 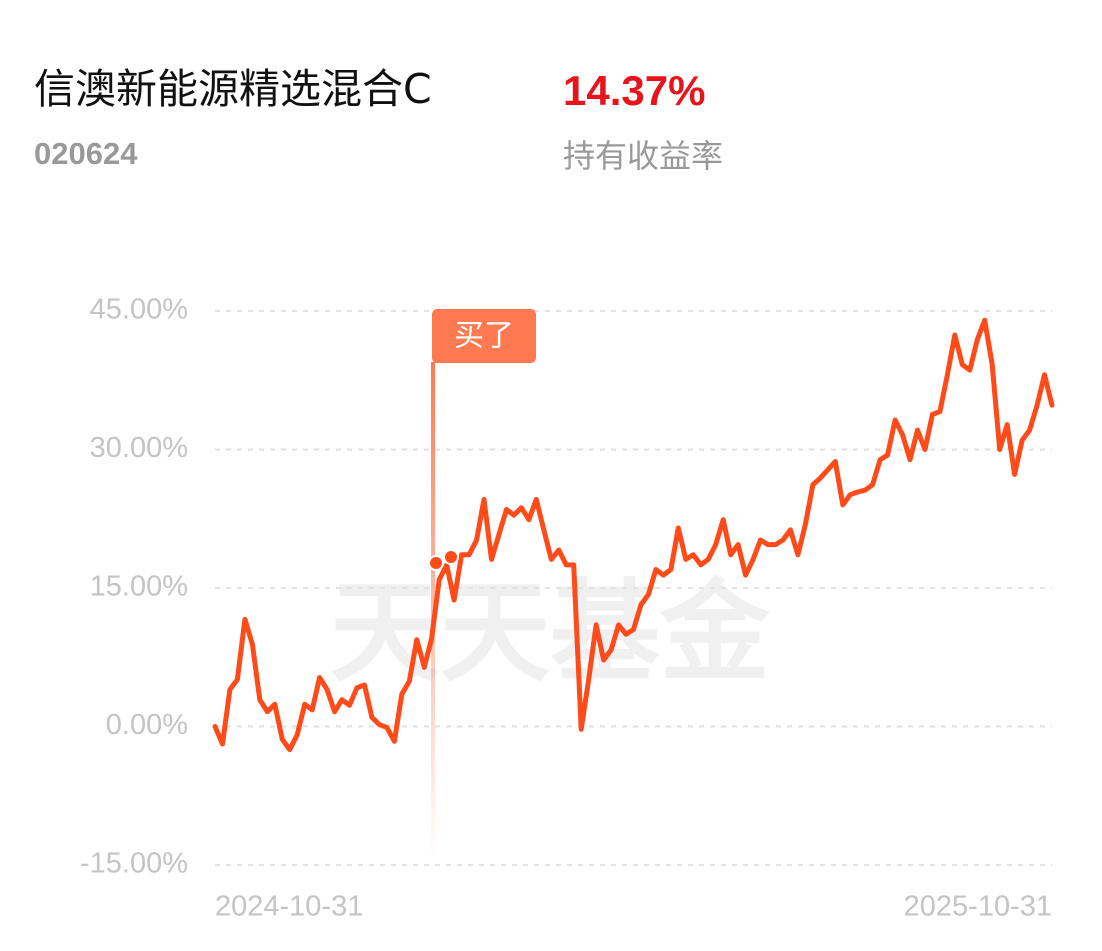 I want to click on fund-code: 020624, so click(x=86, y=153).